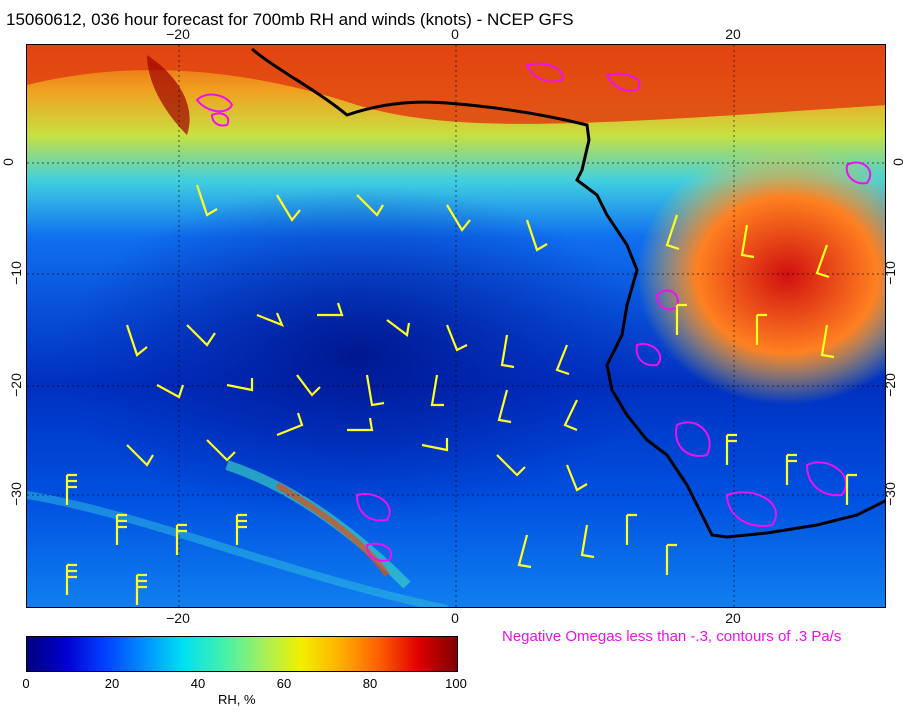 The width and height of the screenshot is (906, 714). I want to click on lat-tick-left-s30: −30, so click(15, 494).